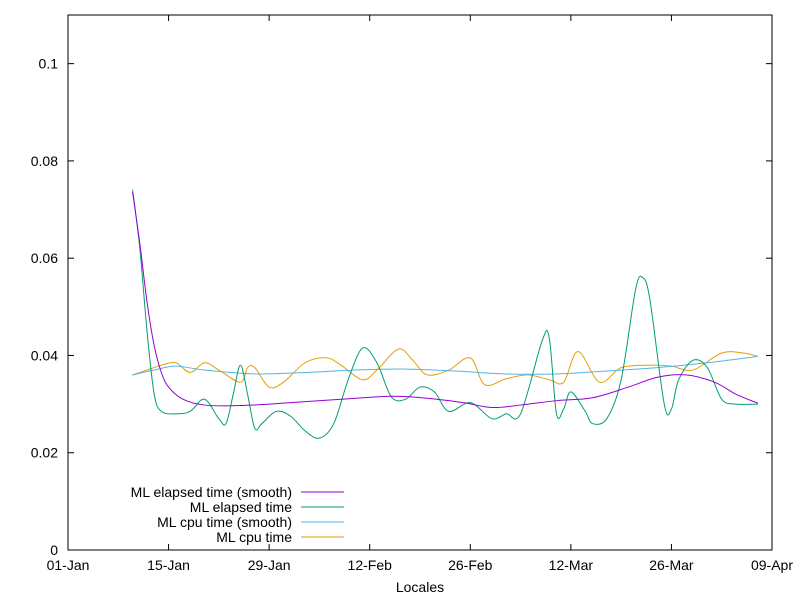 This screenshot has height=600, width=800. What do you see at coordinates (68, 565) in the screenshot?
I see `x-tick-label: 01-Jan` at bounding box center [68, 565].